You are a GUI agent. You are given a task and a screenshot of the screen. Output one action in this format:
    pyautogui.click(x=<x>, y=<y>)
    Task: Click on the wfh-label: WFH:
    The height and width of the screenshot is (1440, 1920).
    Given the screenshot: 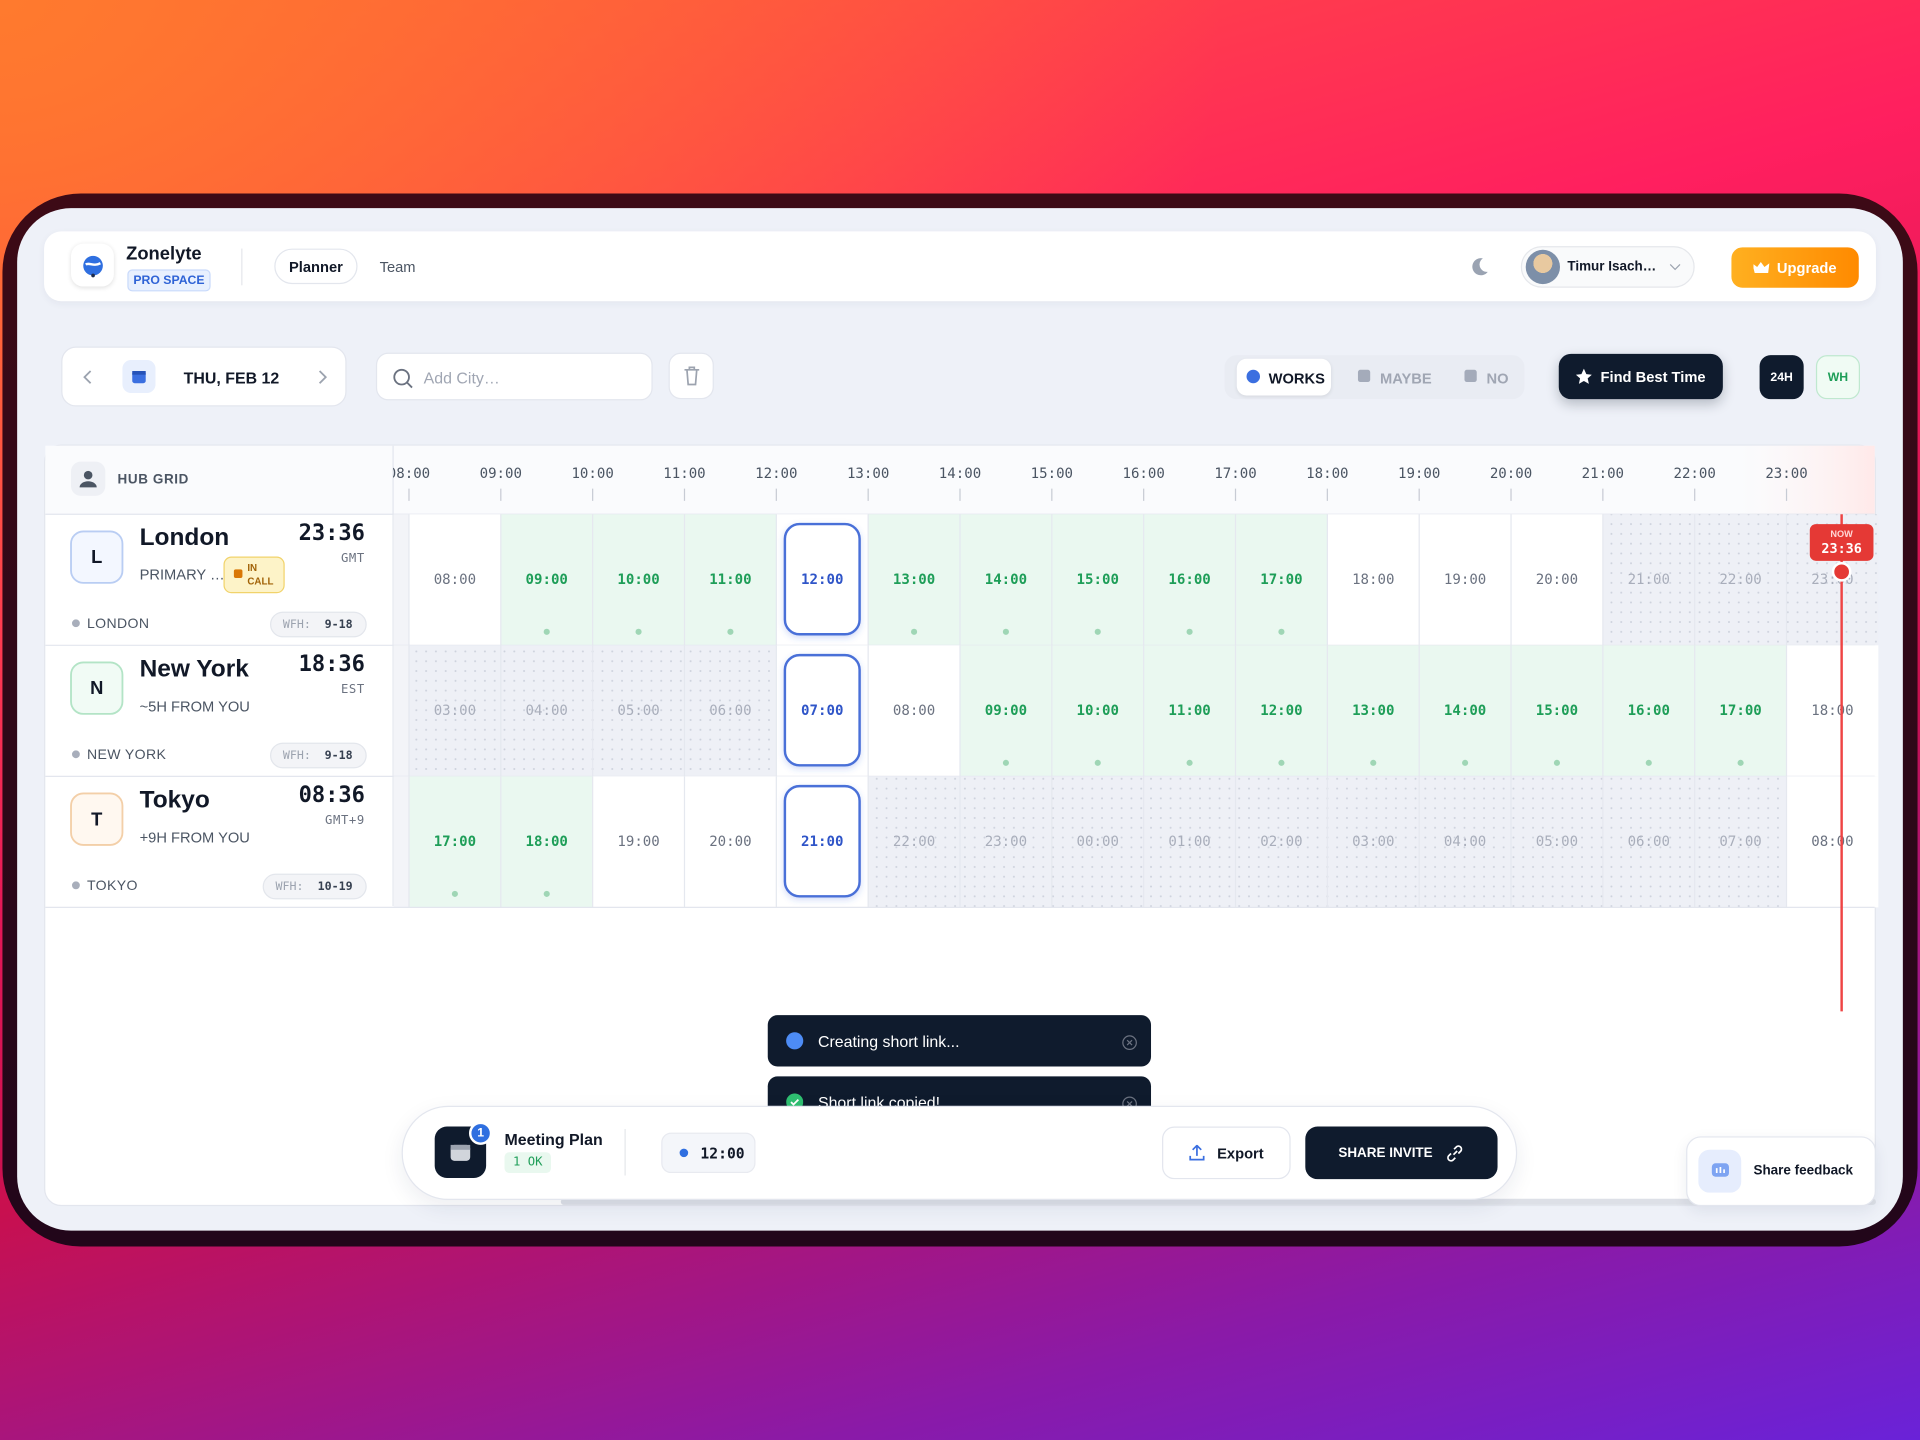 What is the action you would take?
    pyautogui.click(x=297, y=624)
    